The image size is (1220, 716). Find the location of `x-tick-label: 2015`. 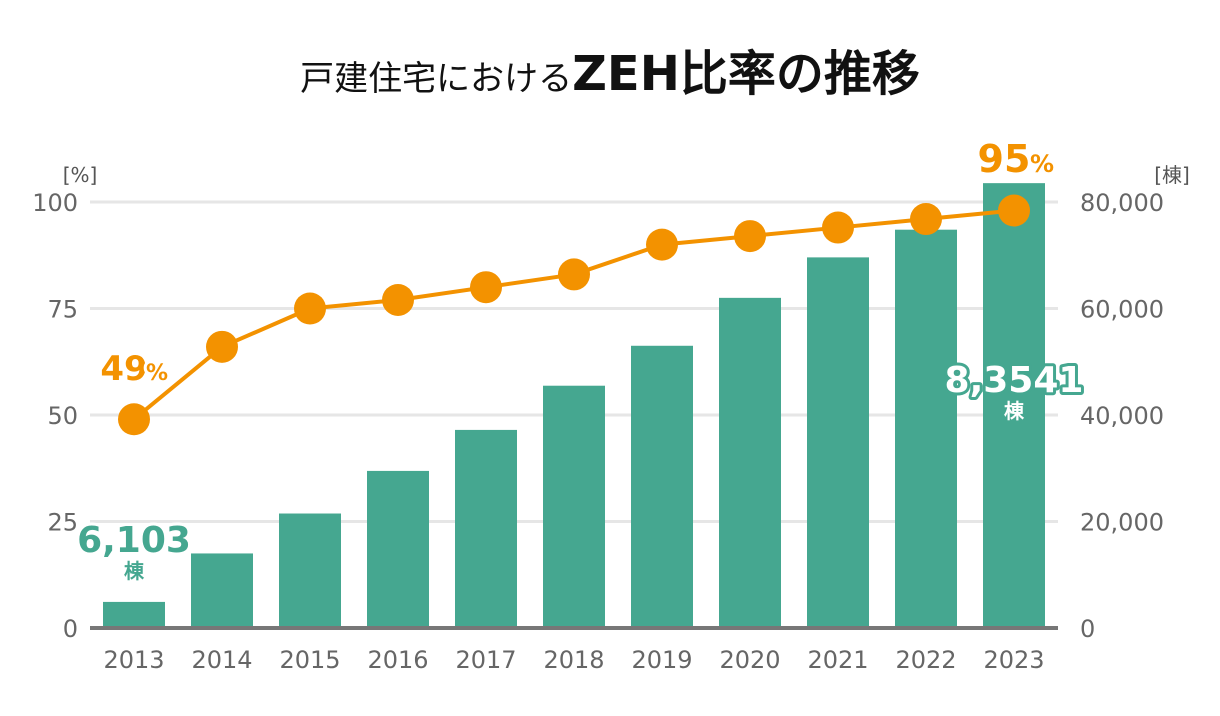

x-tick-label: 2015 is located at coordinates (309, 660).